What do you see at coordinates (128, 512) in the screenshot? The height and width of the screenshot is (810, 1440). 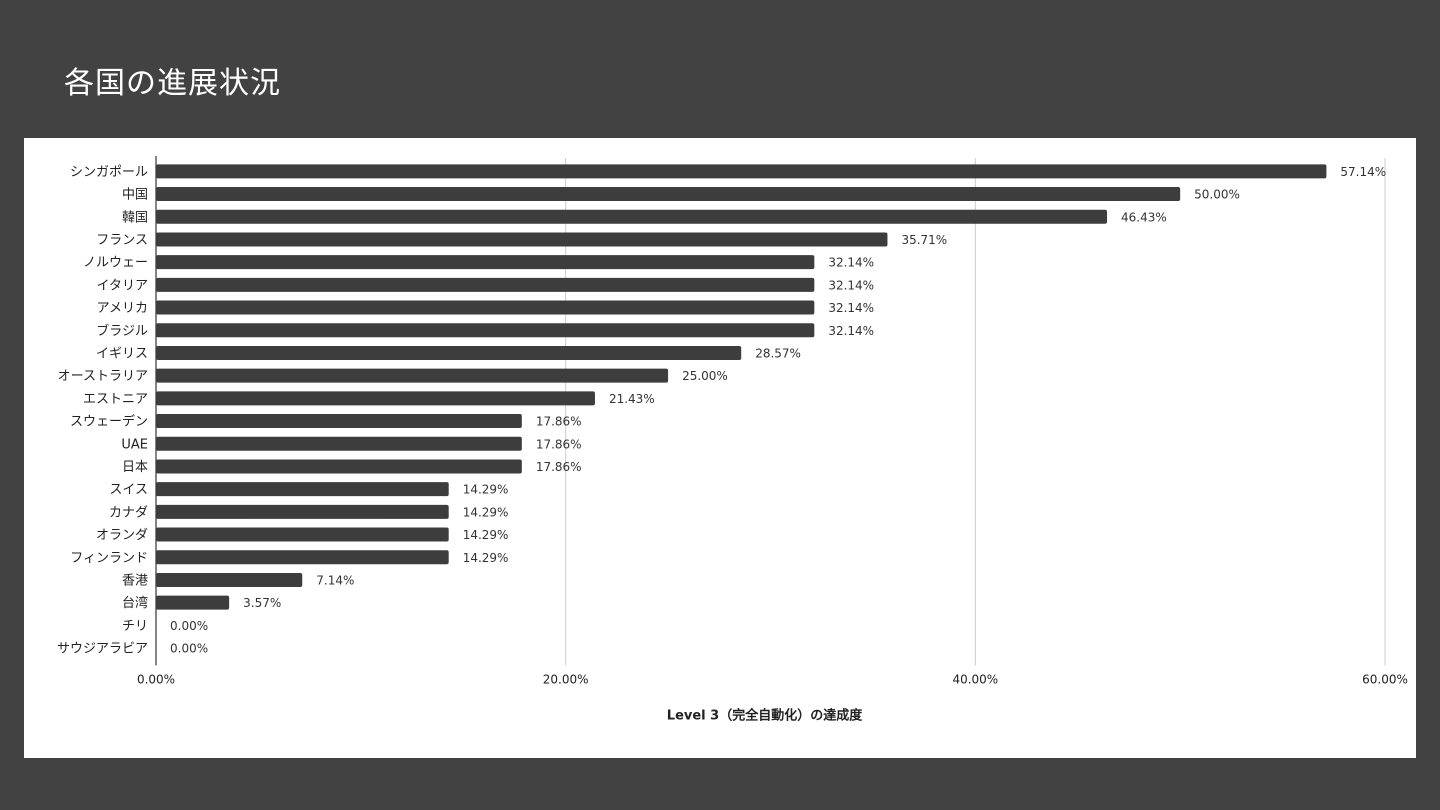 I see `category-label: カナダ` at bounding box center [128, 512].